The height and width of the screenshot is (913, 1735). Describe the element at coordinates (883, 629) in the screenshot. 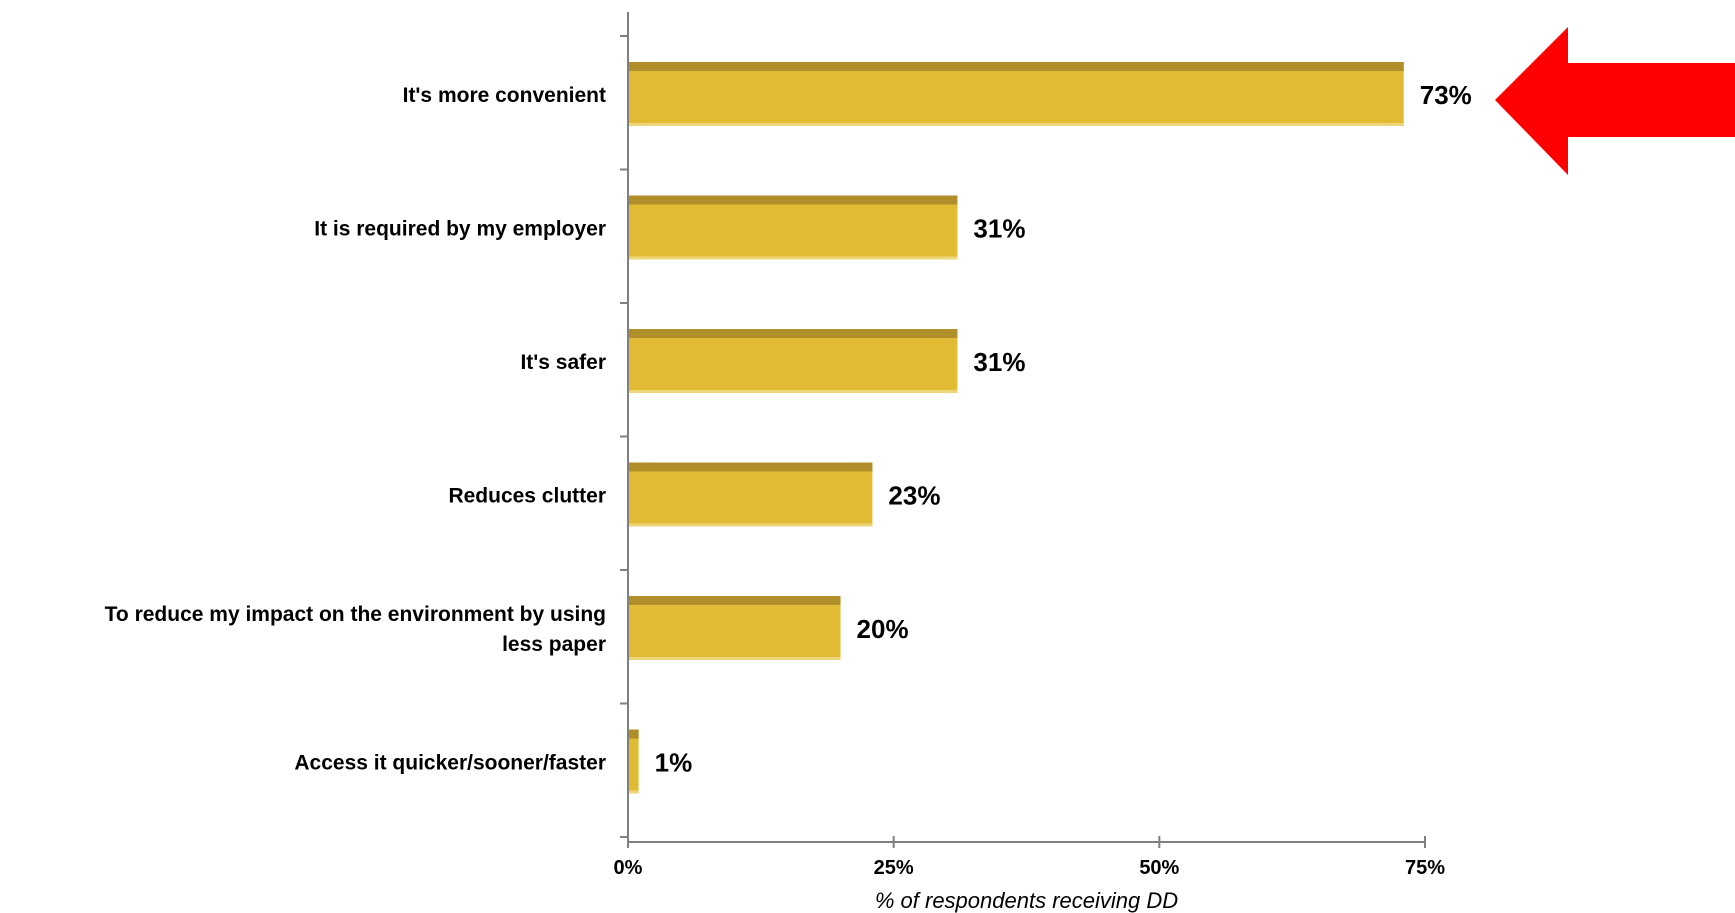

I see `value-label: 20%` at that location.